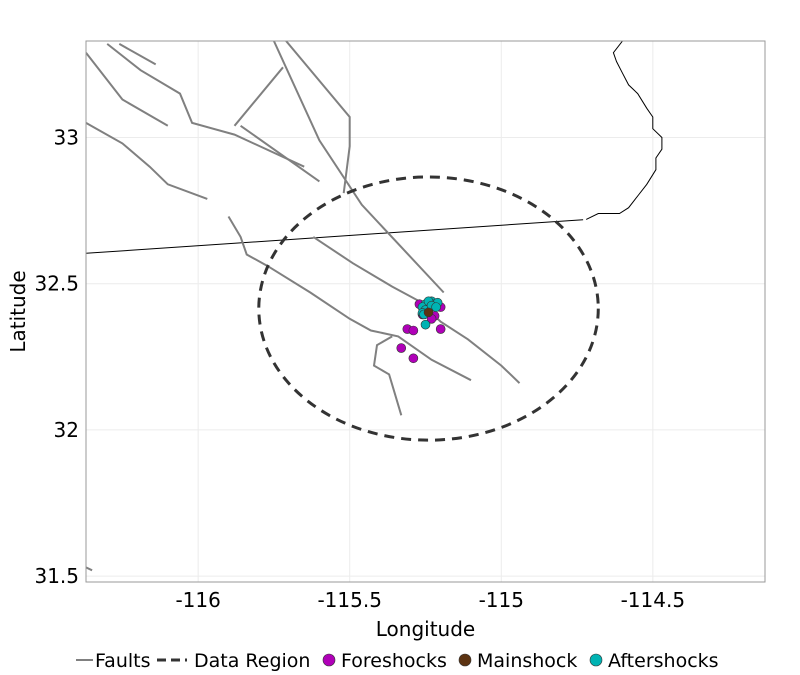  Describe the element at coordinates (66, 138) in the screenshot. I see `y-tick-label: 33` at that location.